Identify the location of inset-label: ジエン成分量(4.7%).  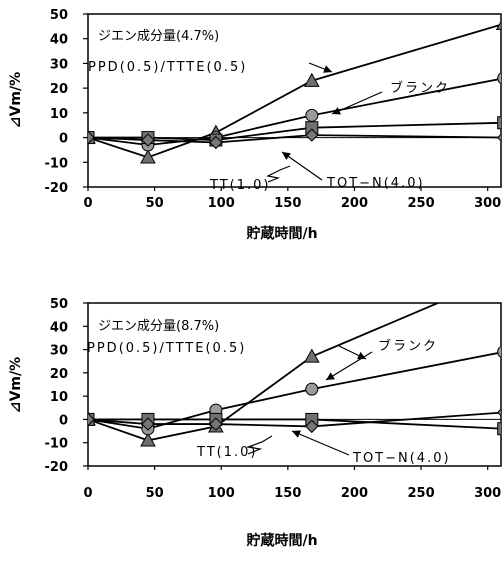
(158, 36).